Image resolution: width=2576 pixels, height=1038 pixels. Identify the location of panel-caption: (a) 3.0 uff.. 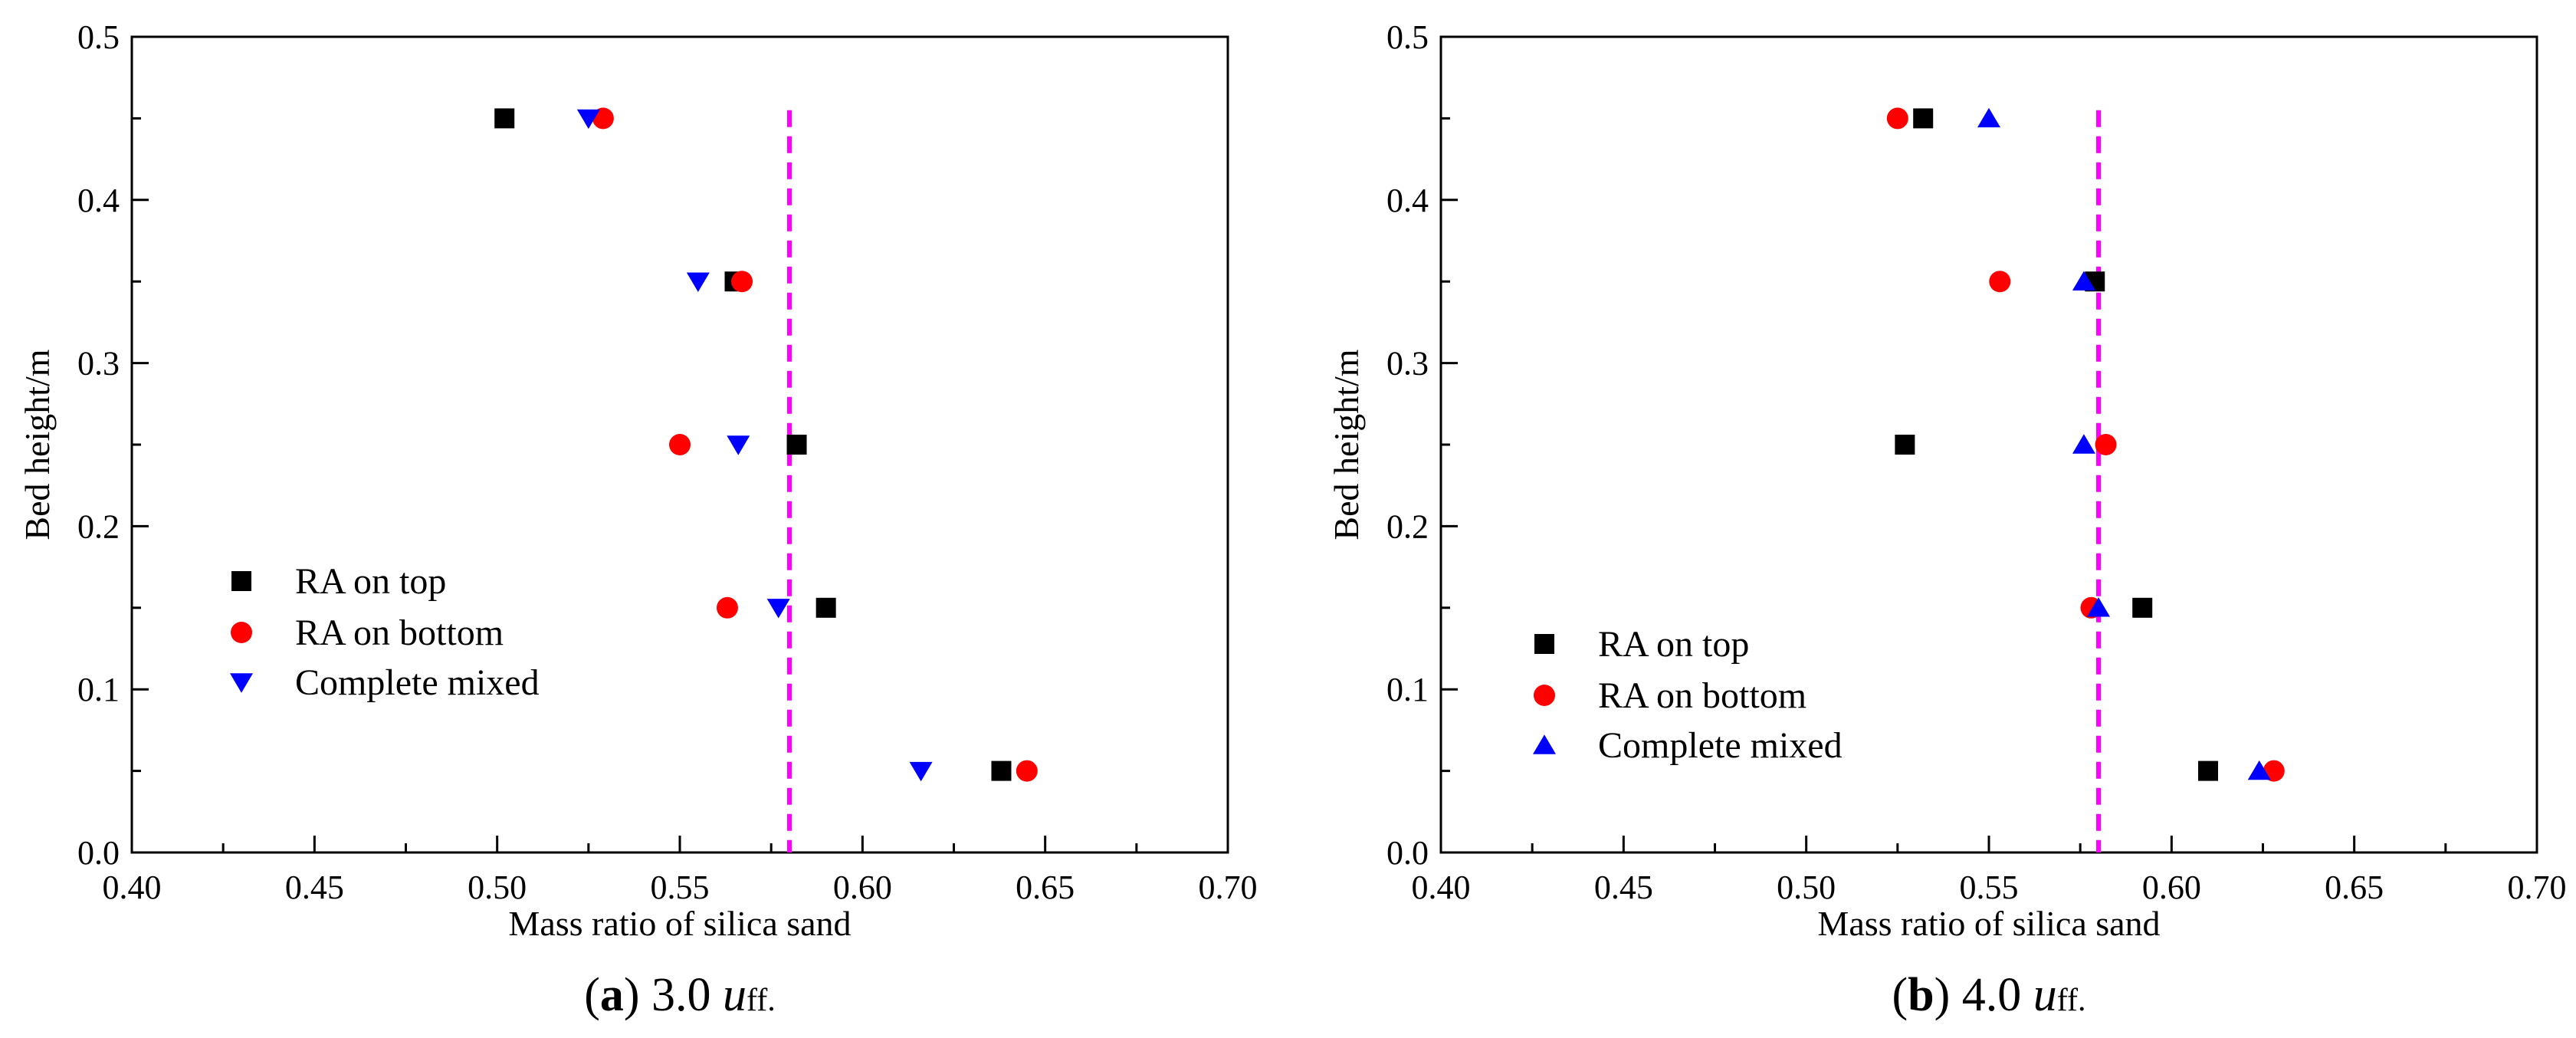
(680, 995).